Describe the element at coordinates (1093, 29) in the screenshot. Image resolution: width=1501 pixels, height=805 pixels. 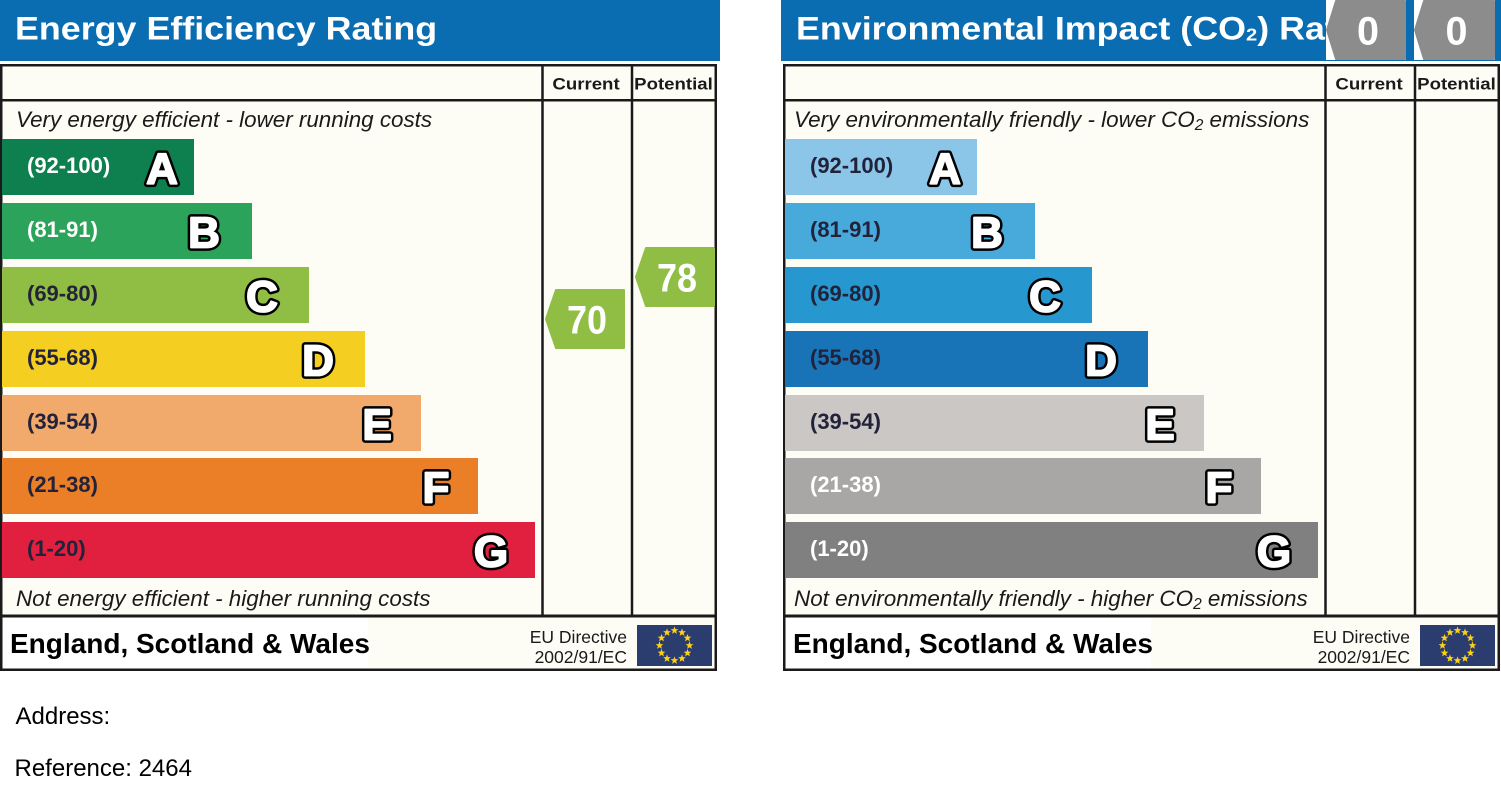
I see `svg-text:Environmental Impact (CO2) Rat: Environmental Impact (CO2) Rating` at that location.